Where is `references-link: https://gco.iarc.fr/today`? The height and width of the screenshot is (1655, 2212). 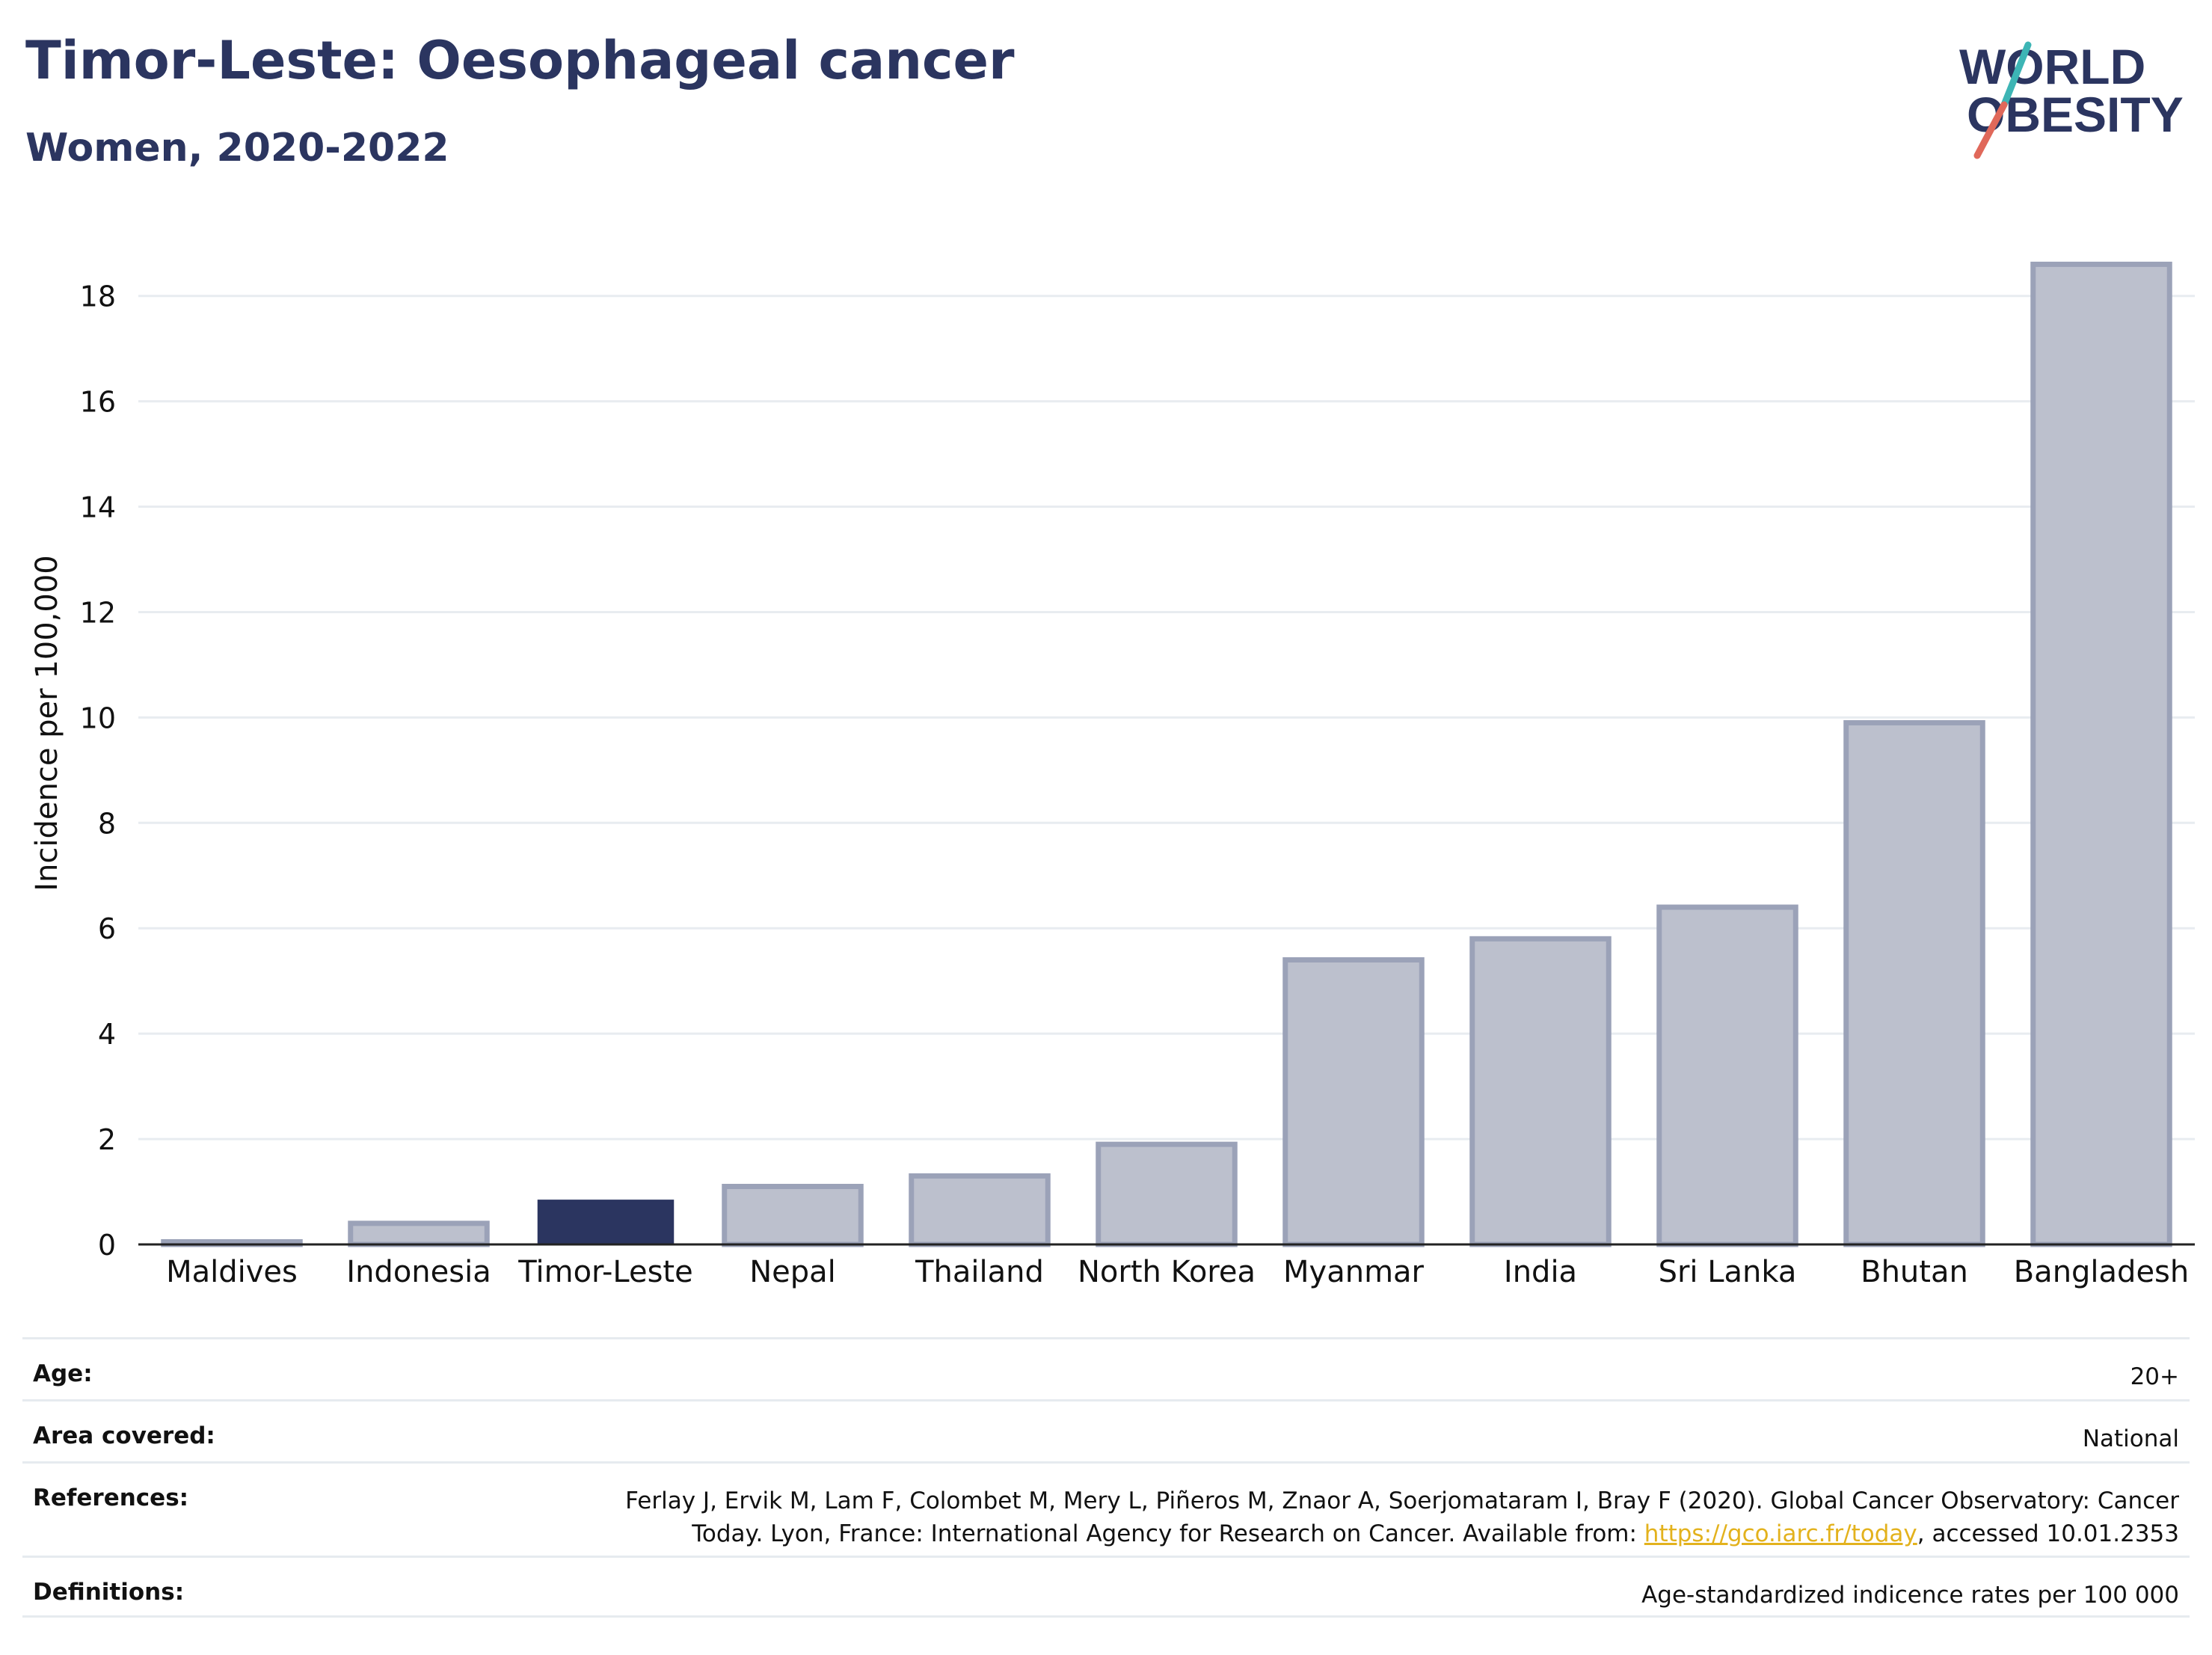
references-link: https://gco.iarc.fr/today is located at coordinates (1780, 1533).